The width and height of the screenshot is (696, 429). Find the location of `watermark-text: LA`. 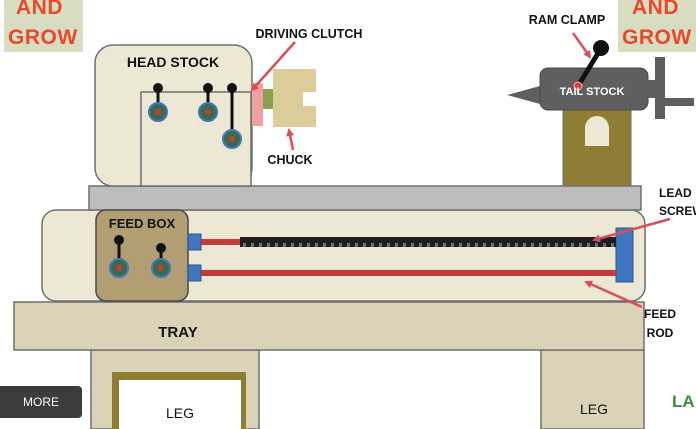

watermark-text: LA is located at coordinates (683, 401).